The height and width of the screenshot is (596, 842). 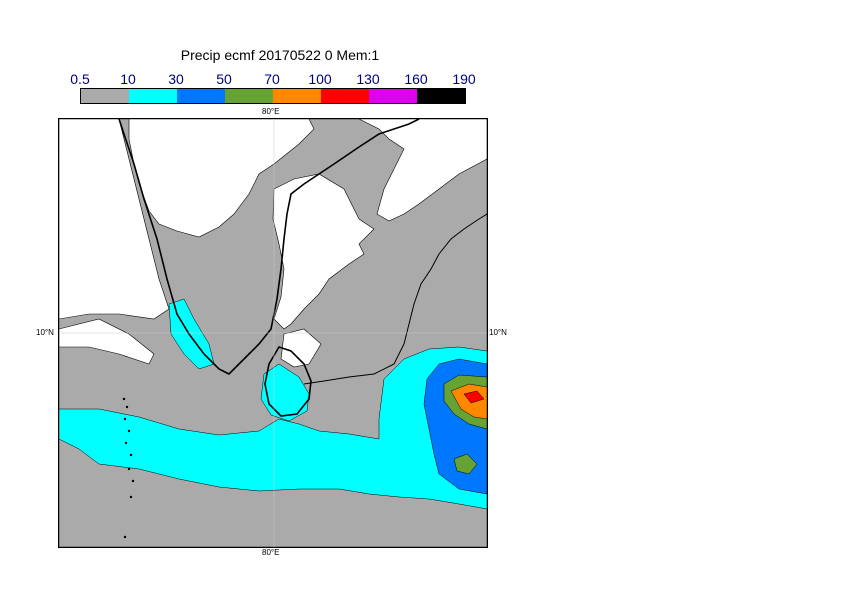 What do you see at coordinates (271, 111) in the screenshot?
I see `lon-label-top: 80°E` at bounding box center [271, 111].